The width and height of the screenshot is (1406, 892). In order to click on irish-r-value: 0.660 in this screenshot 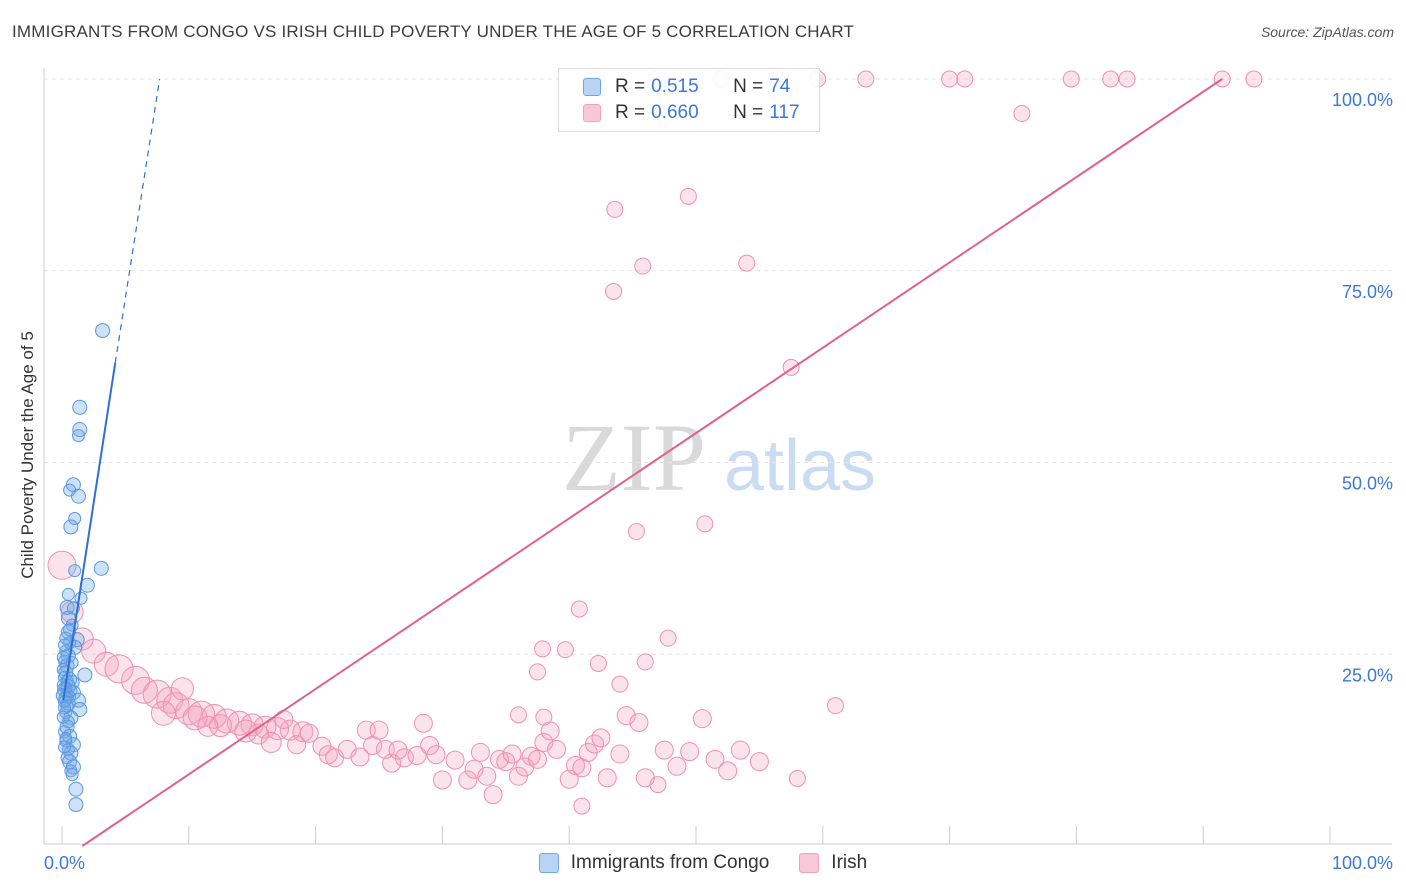, I will do `click(675, 112)`.